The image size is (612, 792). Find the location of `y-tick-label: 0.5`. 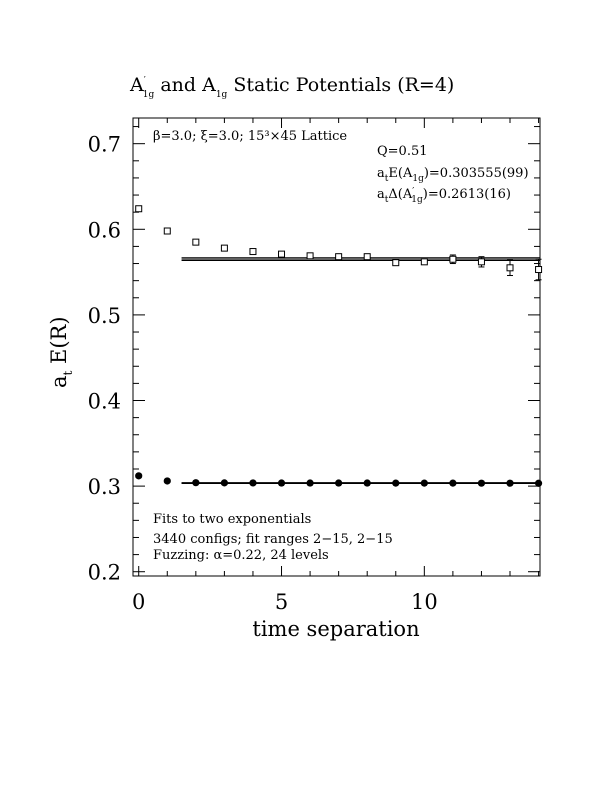

y-tick-label: 0.5 is located at coordinates (104, 316).